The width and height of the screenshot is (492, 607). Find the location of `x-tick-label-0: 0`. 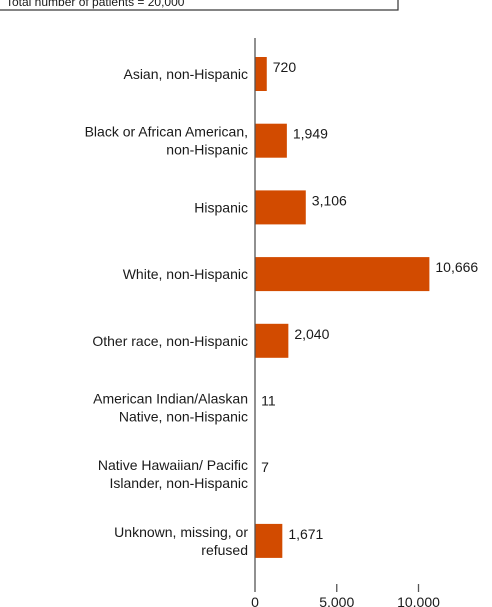

x-tick-label-0: 0 is located at coordinates (255, 600).